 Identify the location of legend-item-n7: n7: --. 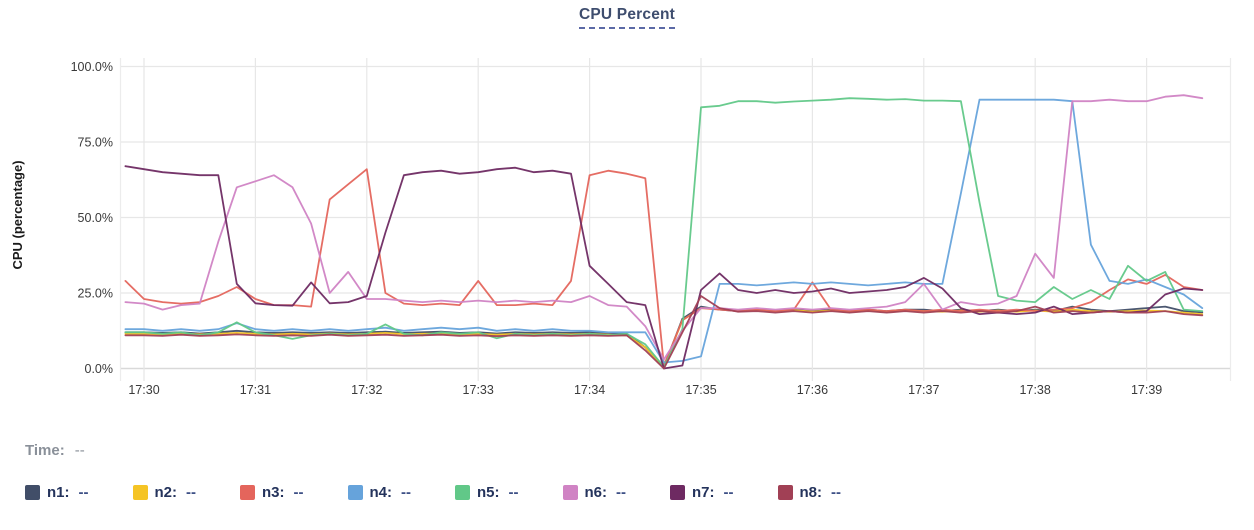
(702, 492).